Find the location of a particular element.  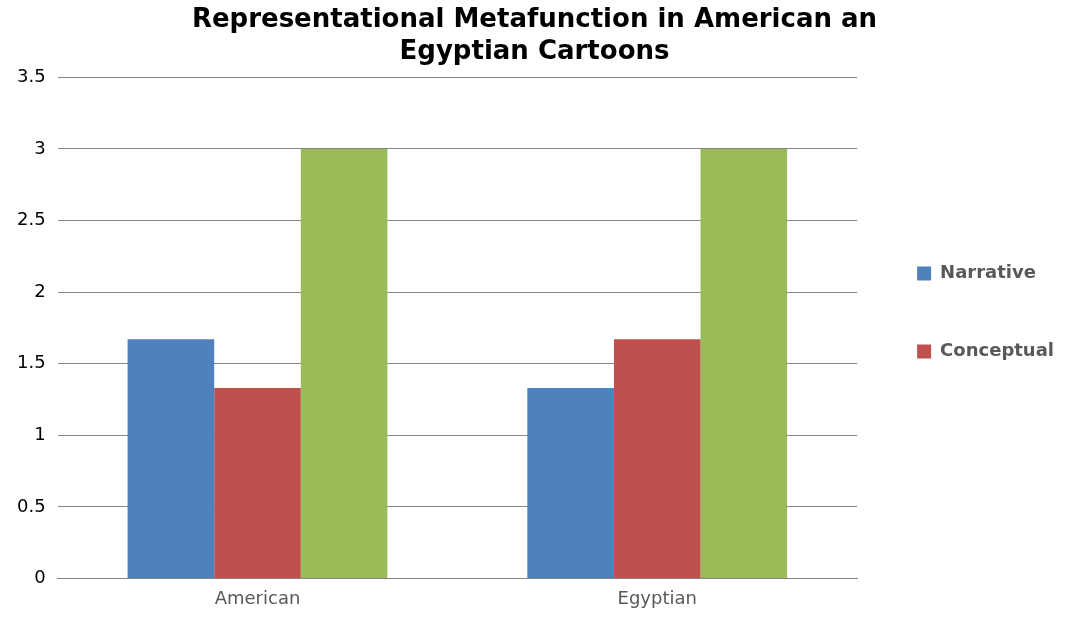

y-tick-label: 2.5 is located at coordinates (31, 219).